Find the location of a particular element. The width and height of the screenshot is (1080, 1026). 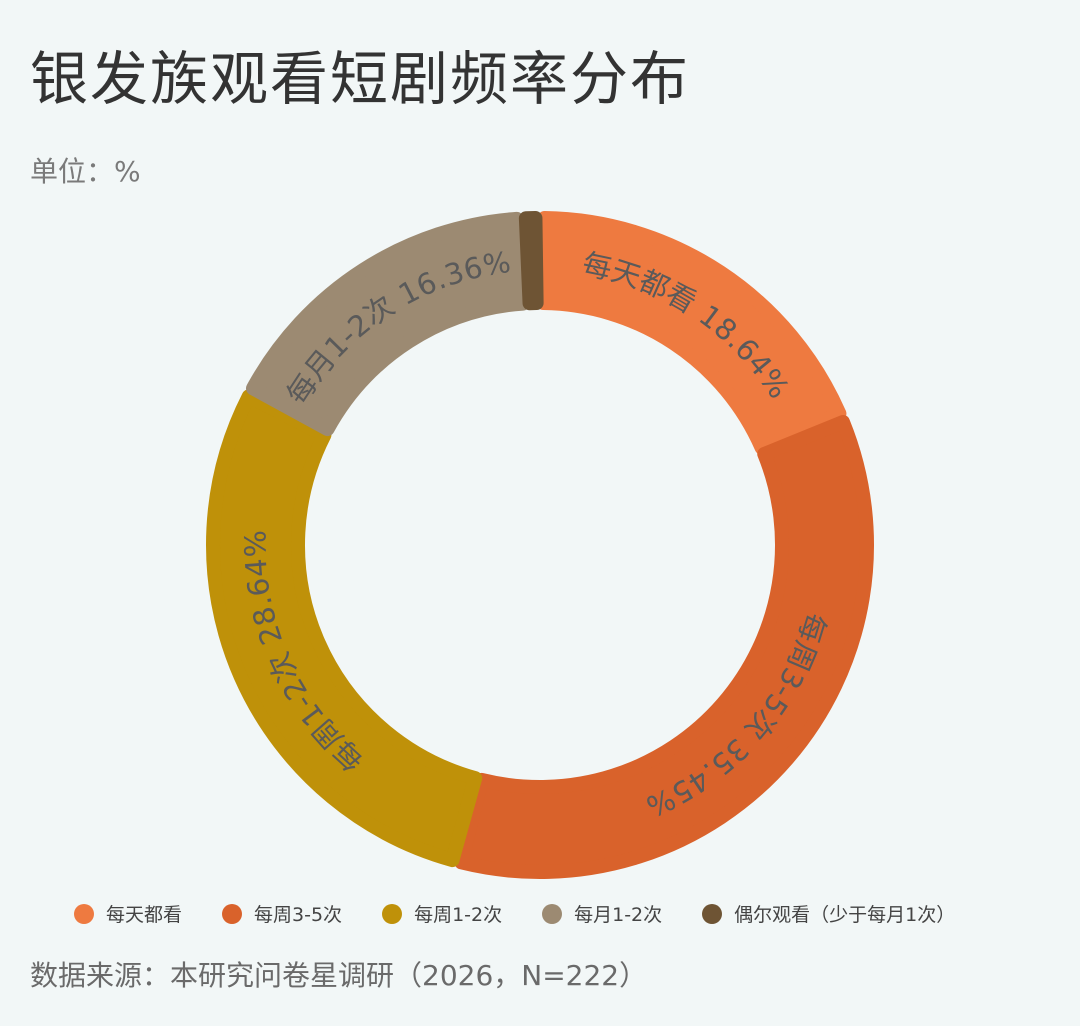

legend-item-daily: 每天都看 is located at coordinates (128, 913).